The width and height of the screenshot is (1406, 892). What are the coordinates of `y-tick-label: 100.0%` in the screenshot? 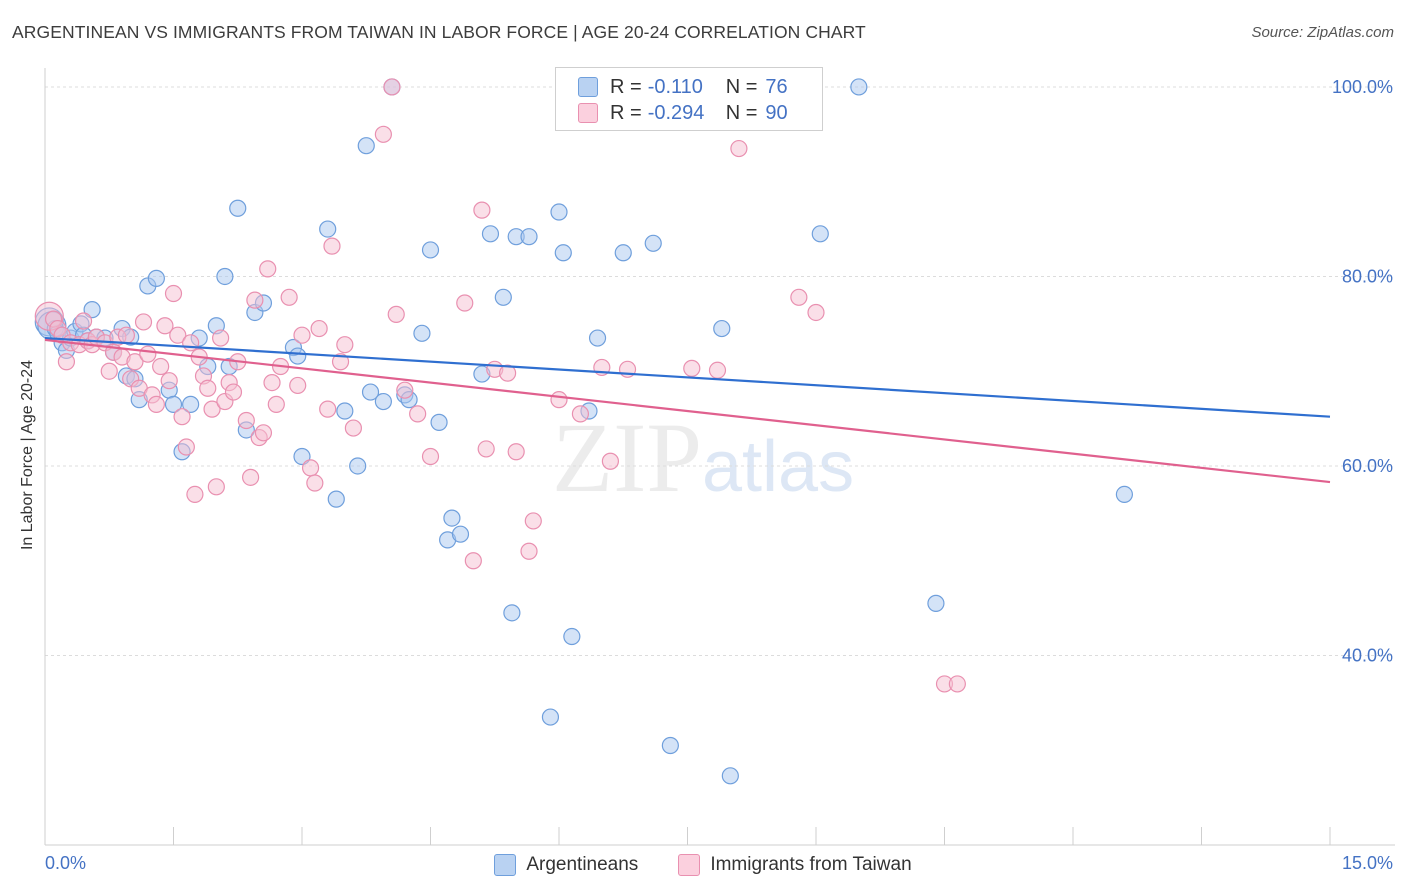 It's located at (1362, 87).